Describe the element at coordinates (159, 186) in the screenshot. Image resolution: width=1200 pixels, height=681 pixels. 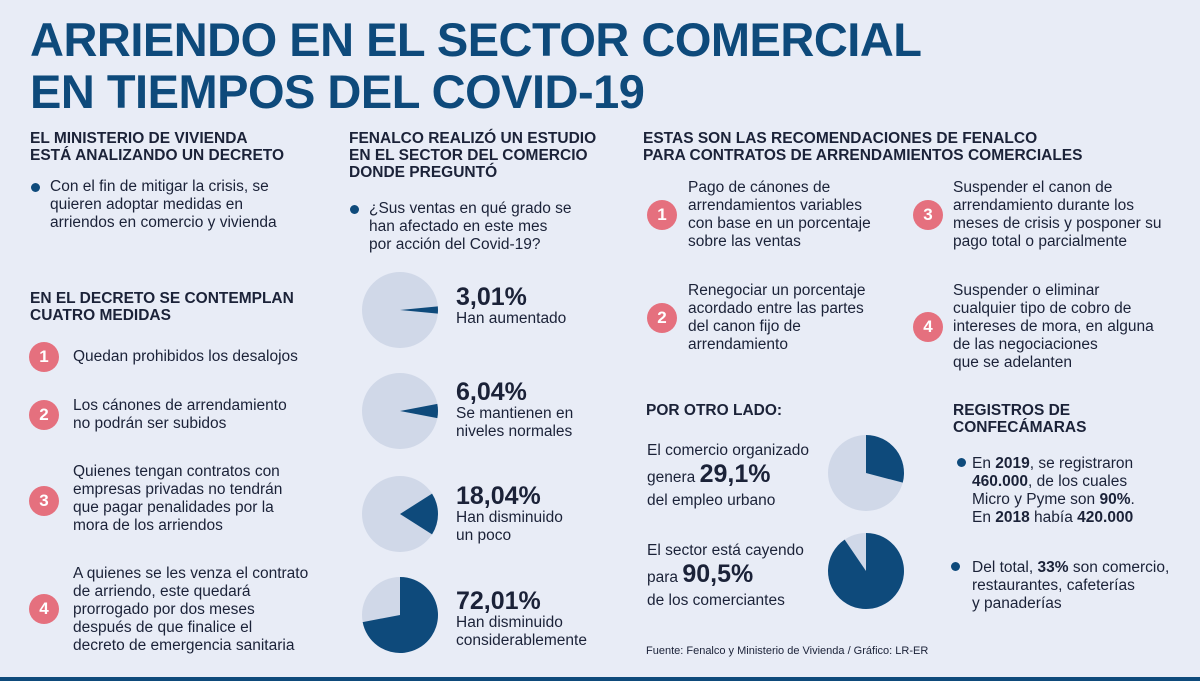
I see `bullet-line: Con el fin de mitigar la crisis, se` at that location.